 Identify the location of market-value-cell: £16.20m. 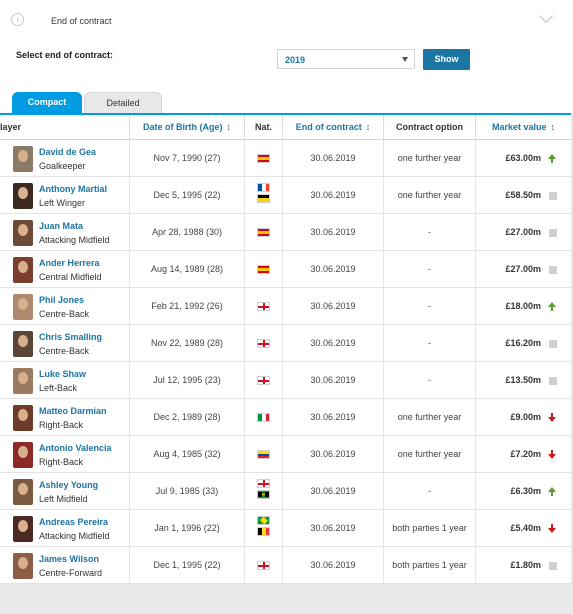
(523, 343).